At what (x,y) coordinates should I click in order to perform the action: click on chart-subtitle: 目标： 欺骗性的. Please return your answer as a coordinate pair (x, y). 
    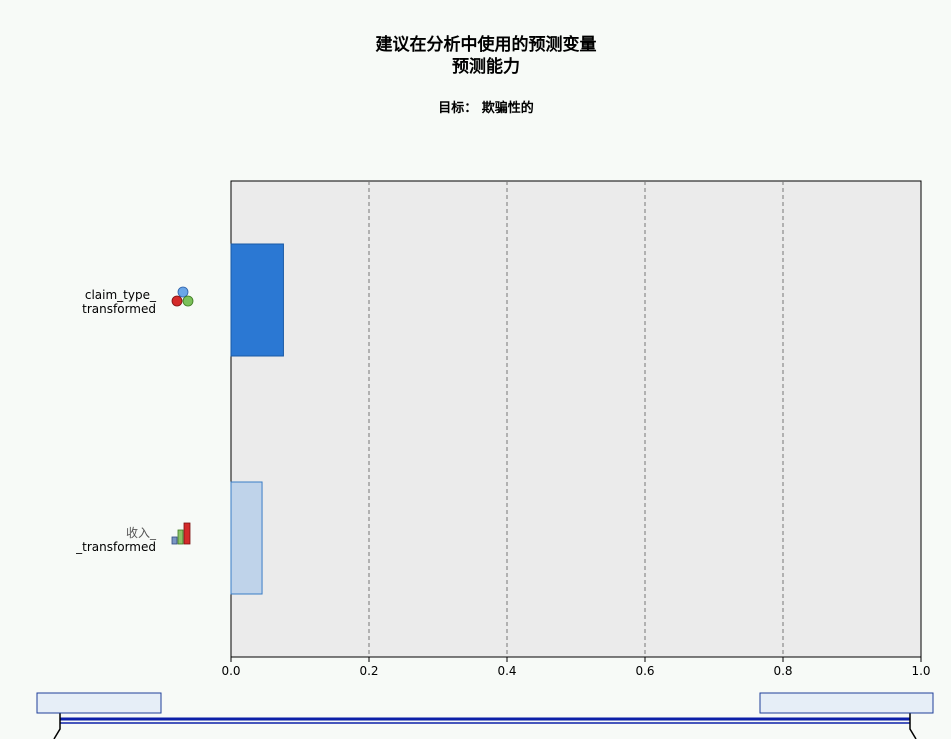
    Looking at the image, I should click on (486, 108).